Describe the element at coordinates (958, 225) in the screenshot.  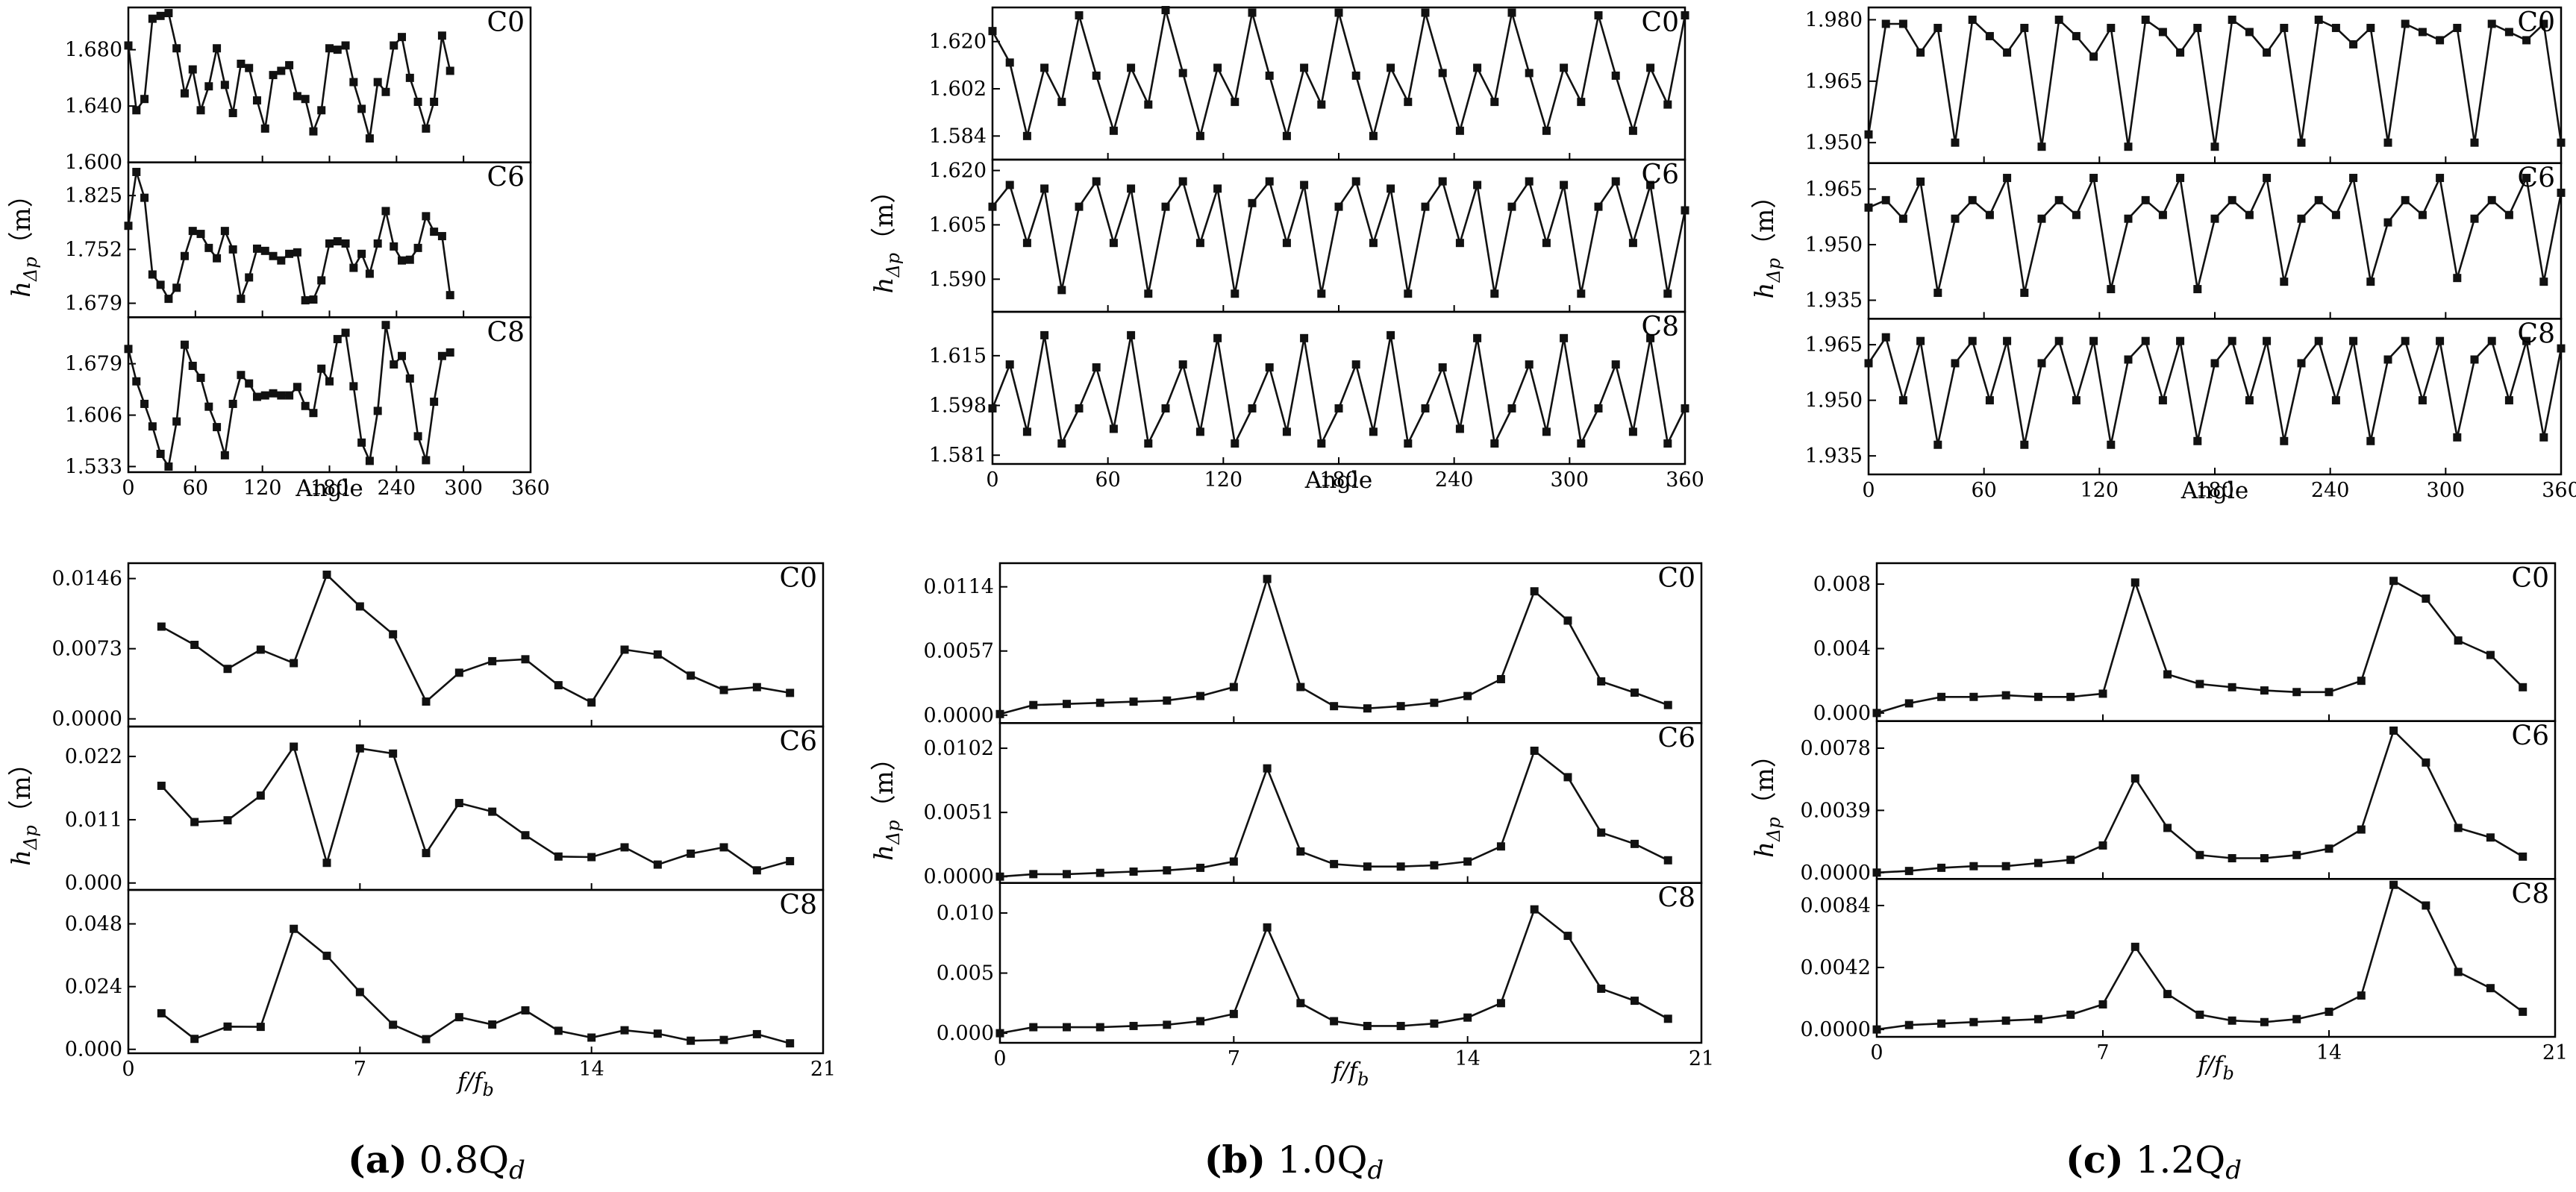
I see `y-tick-label: 1.605` at that location.